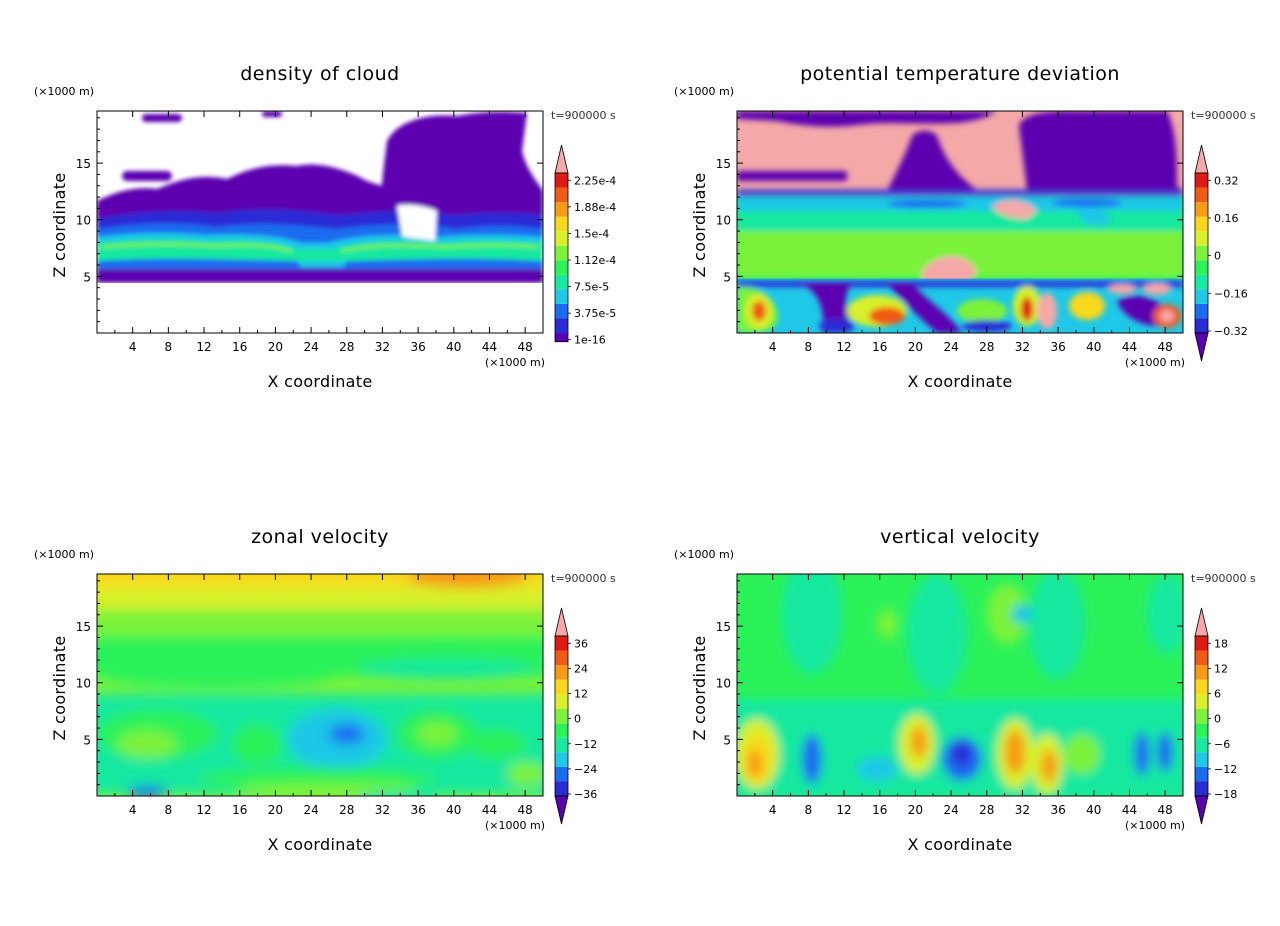 The height and width of the screenshot is (926, 1280). What do you see at coordinates (64, 554) in the screenshot?
I see `y-unit-label: (×1000 m)` at bounding box center [64, 554].